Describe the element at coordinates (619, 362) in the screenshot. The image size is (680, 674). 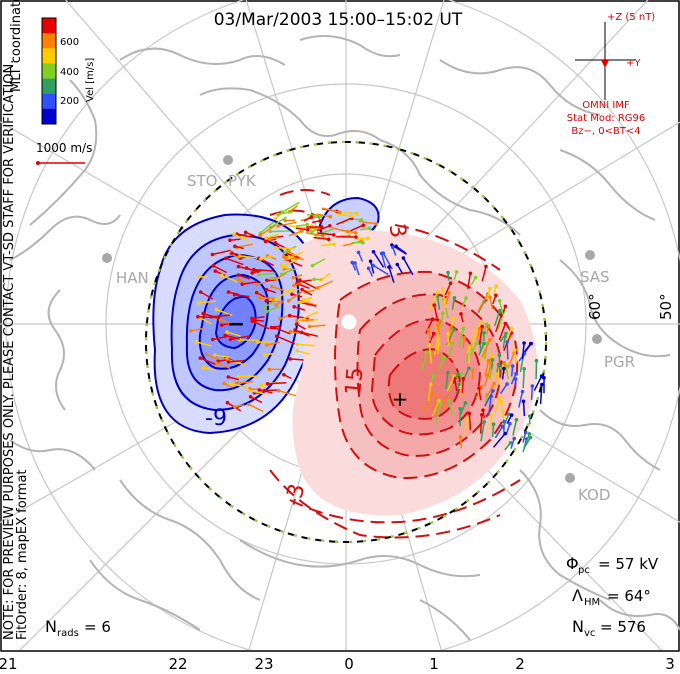
I see `station-label-pgr: PGR` at that location.